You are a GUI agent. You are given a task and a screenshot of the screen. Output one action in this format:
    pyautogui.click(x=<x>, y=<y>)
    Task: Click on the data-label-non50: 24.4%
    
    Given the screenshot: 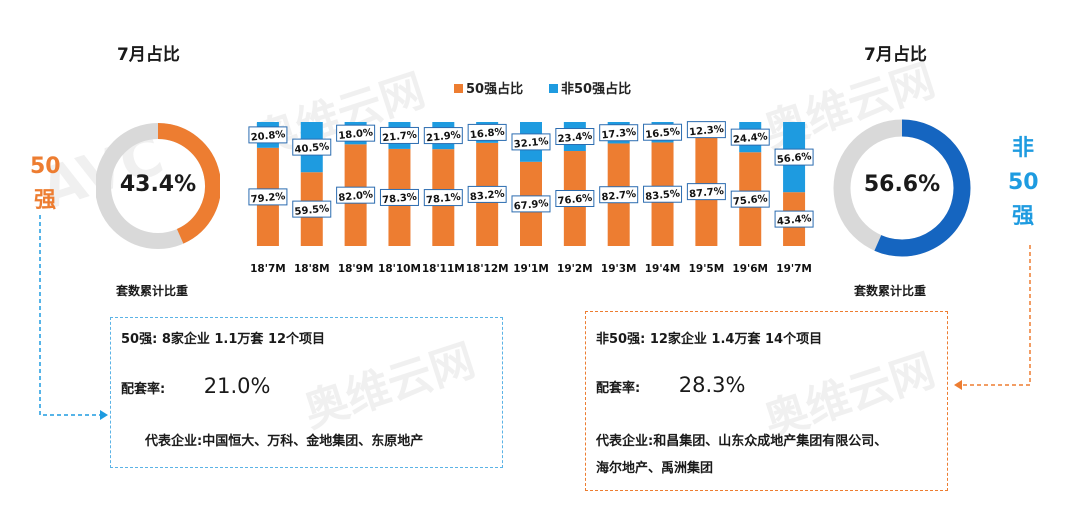 What is the action you would take?
    pyautogui.click(x=750, y=137)
    